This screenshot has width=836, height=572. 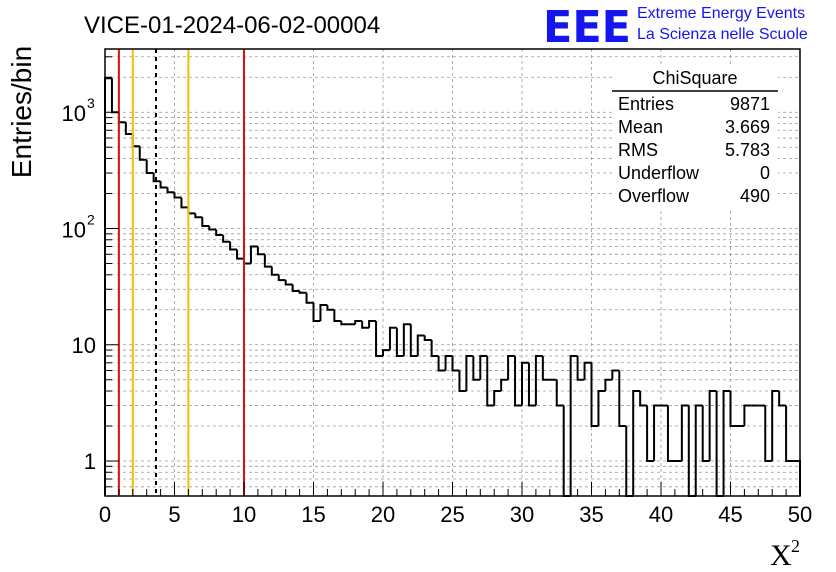 I want to click on eee-logo-line2: La Scienza nelle Scuole, so click(x=722, y=34).